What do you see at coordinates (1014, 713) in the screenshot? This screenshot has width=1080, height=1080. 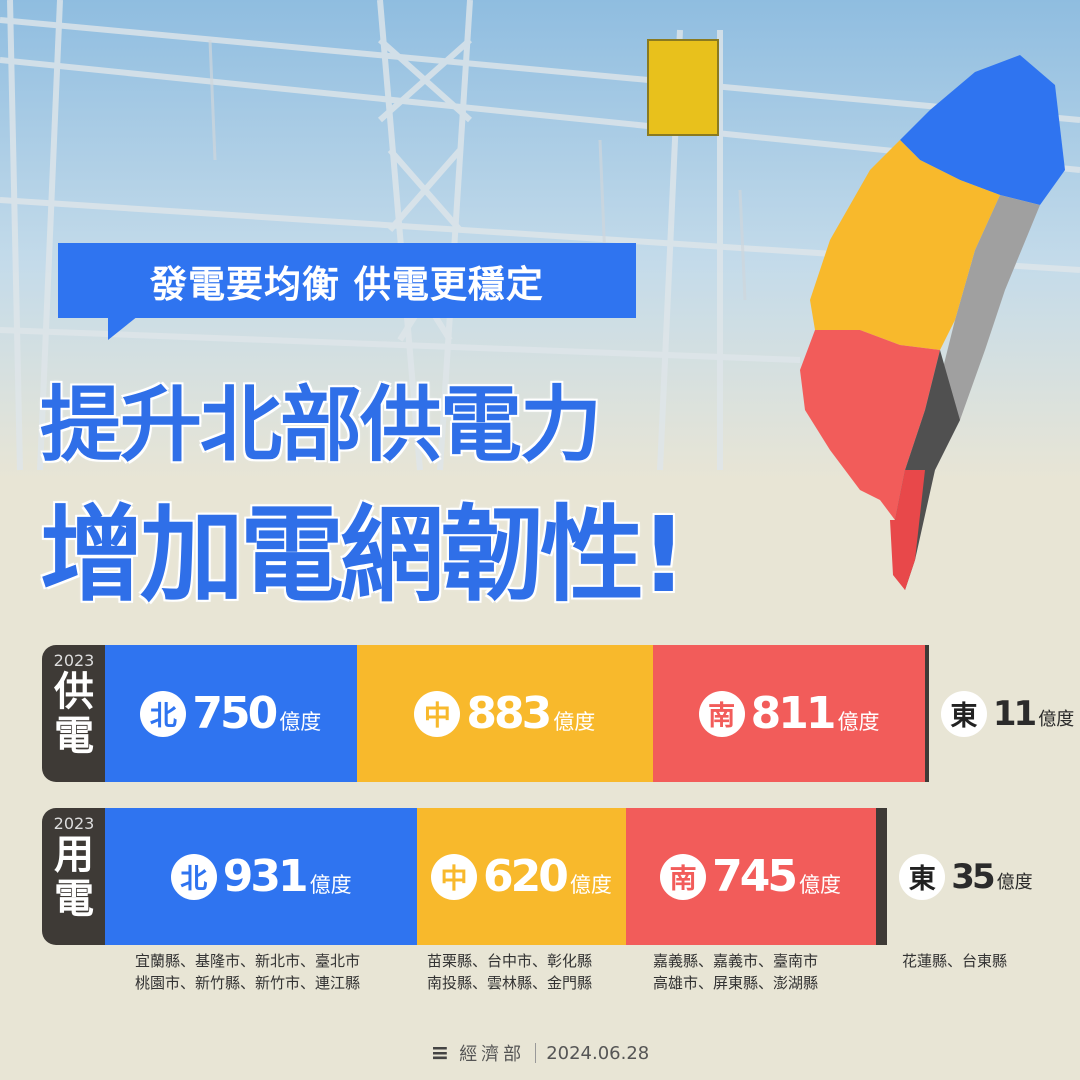 I see `value-label-east: 11` at bounding box center [1014, 713].